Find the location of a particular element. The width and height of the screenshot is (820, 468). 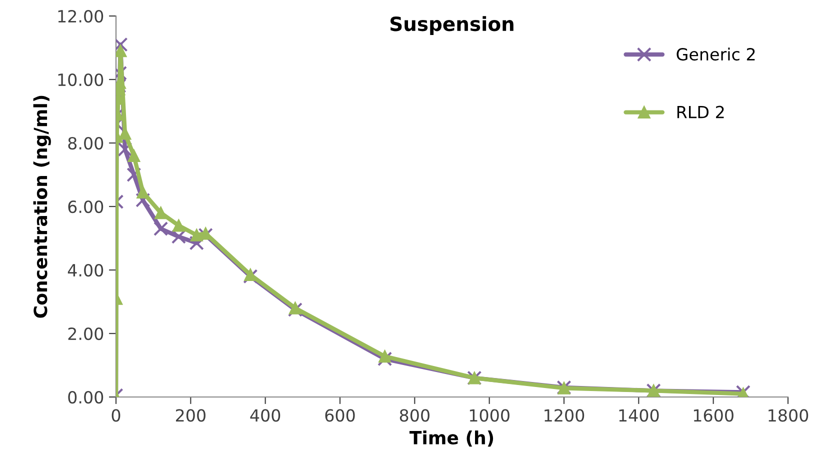

y-tick-label: 6.00 is located at coordinates (86, 207).